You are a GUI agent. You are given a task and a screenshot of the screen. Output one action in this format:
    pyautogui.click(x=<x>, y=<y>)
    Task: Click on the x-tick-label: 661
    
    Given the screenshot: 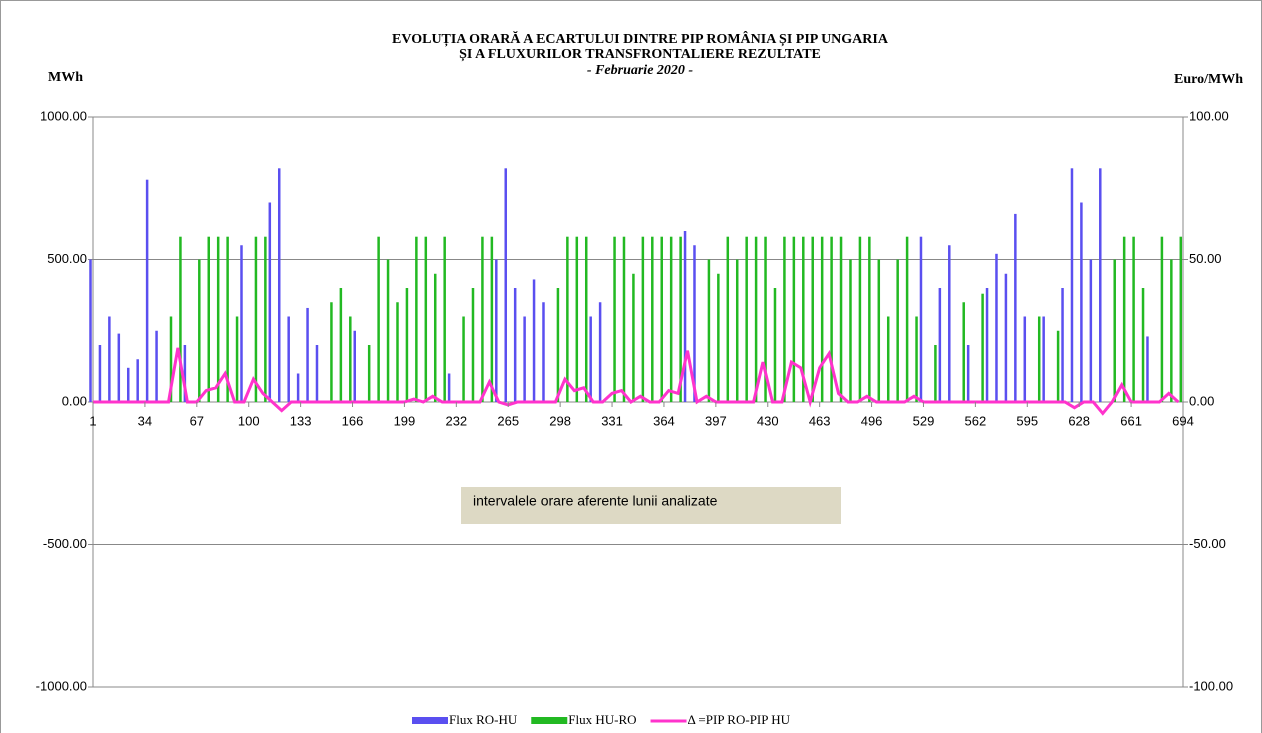 What is the action you would take?
    pyautogui.click(x=1131, y=420)
    